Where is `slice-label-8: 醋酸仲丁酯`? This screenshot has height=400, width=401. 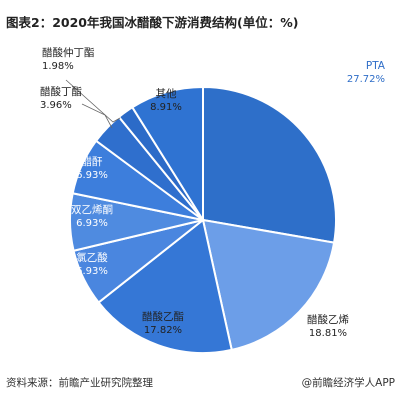
slice-label-8: 醋酸仲丁酯 is located at coordinates (68, 52).